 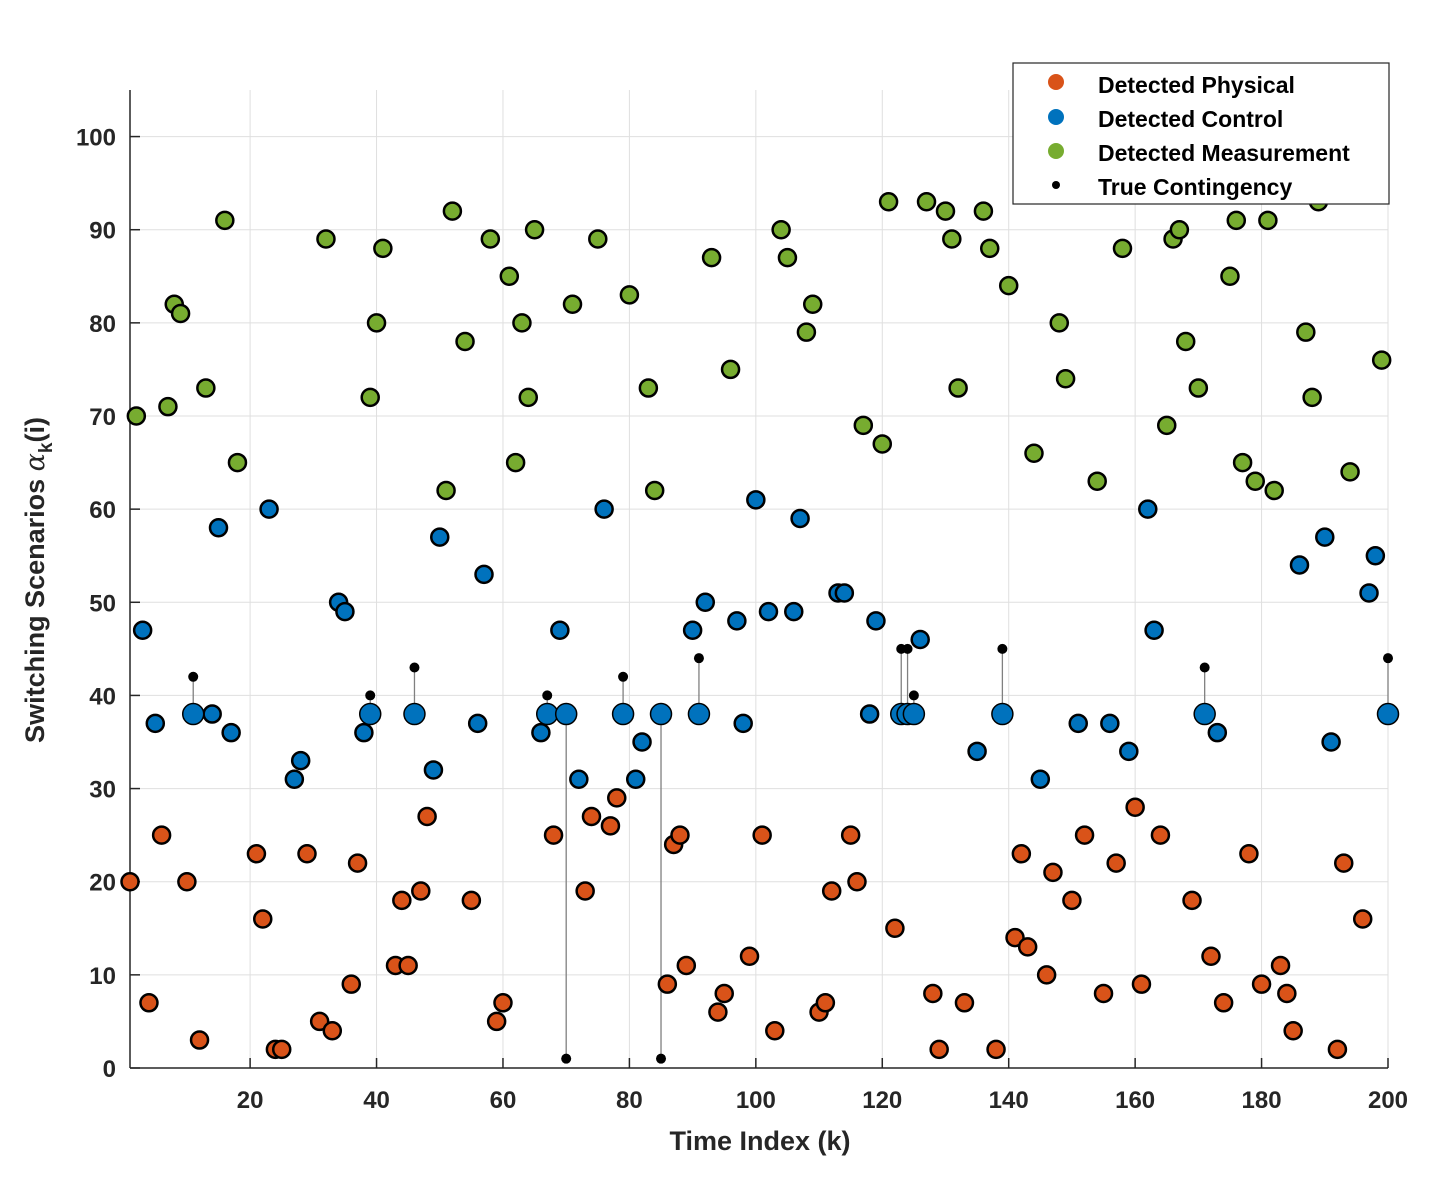 I want to click on legend-marker-physical, so click(x=1056, y=82).